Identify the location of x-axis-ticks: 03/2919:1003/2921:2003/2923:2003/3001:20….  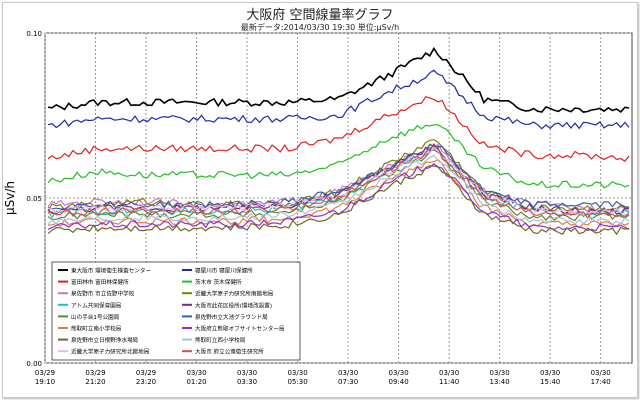
(323, 377).